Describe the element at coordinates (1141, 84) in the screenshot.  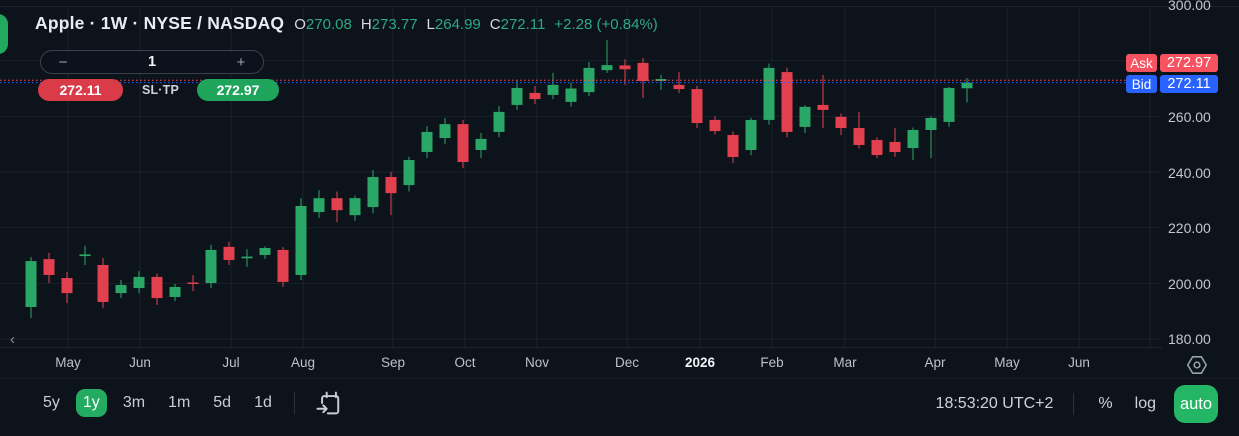
I see `bid-tag: Bid` at that location.